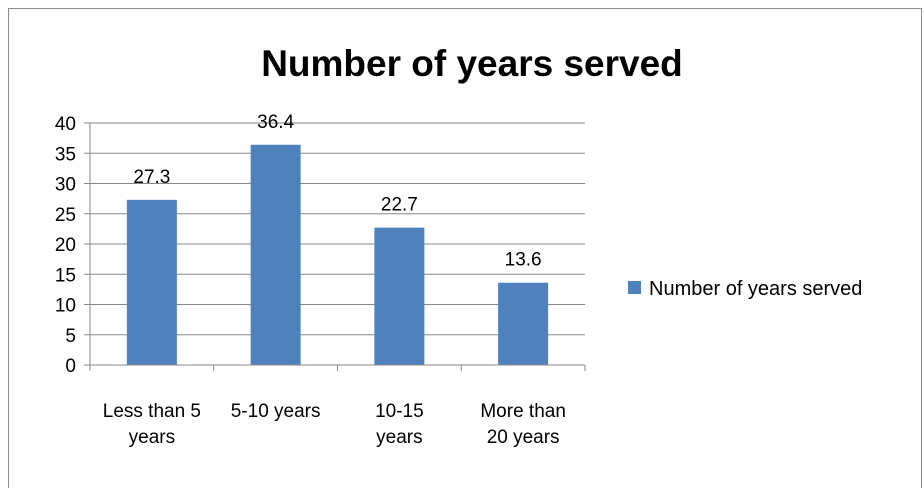 The width and height of the screenshot is (924, 488). I want to click on y-tick-label: 10, so click(65, 306).